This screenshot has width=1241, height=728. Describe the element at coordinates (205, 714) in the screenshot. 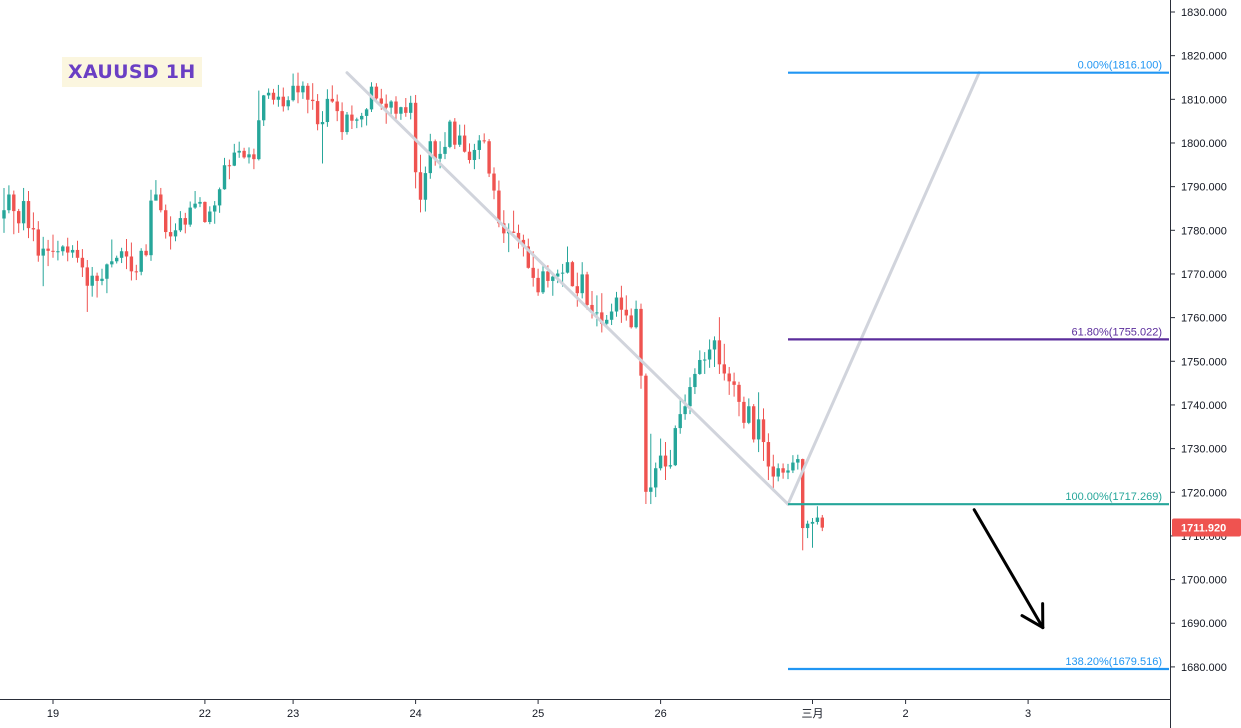

I see `time-tick-label: 22` at that location.